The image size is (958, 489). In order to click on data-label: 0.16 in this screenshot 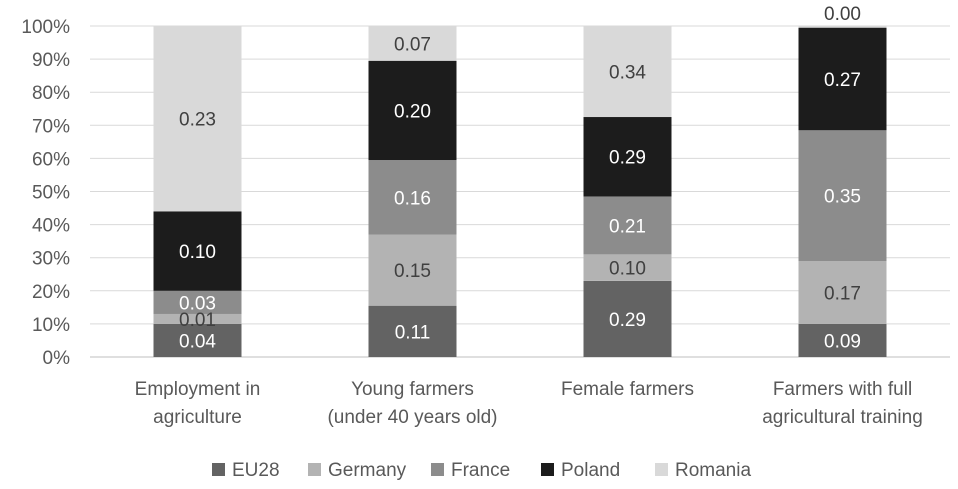, I will do `click(412, 198)`.